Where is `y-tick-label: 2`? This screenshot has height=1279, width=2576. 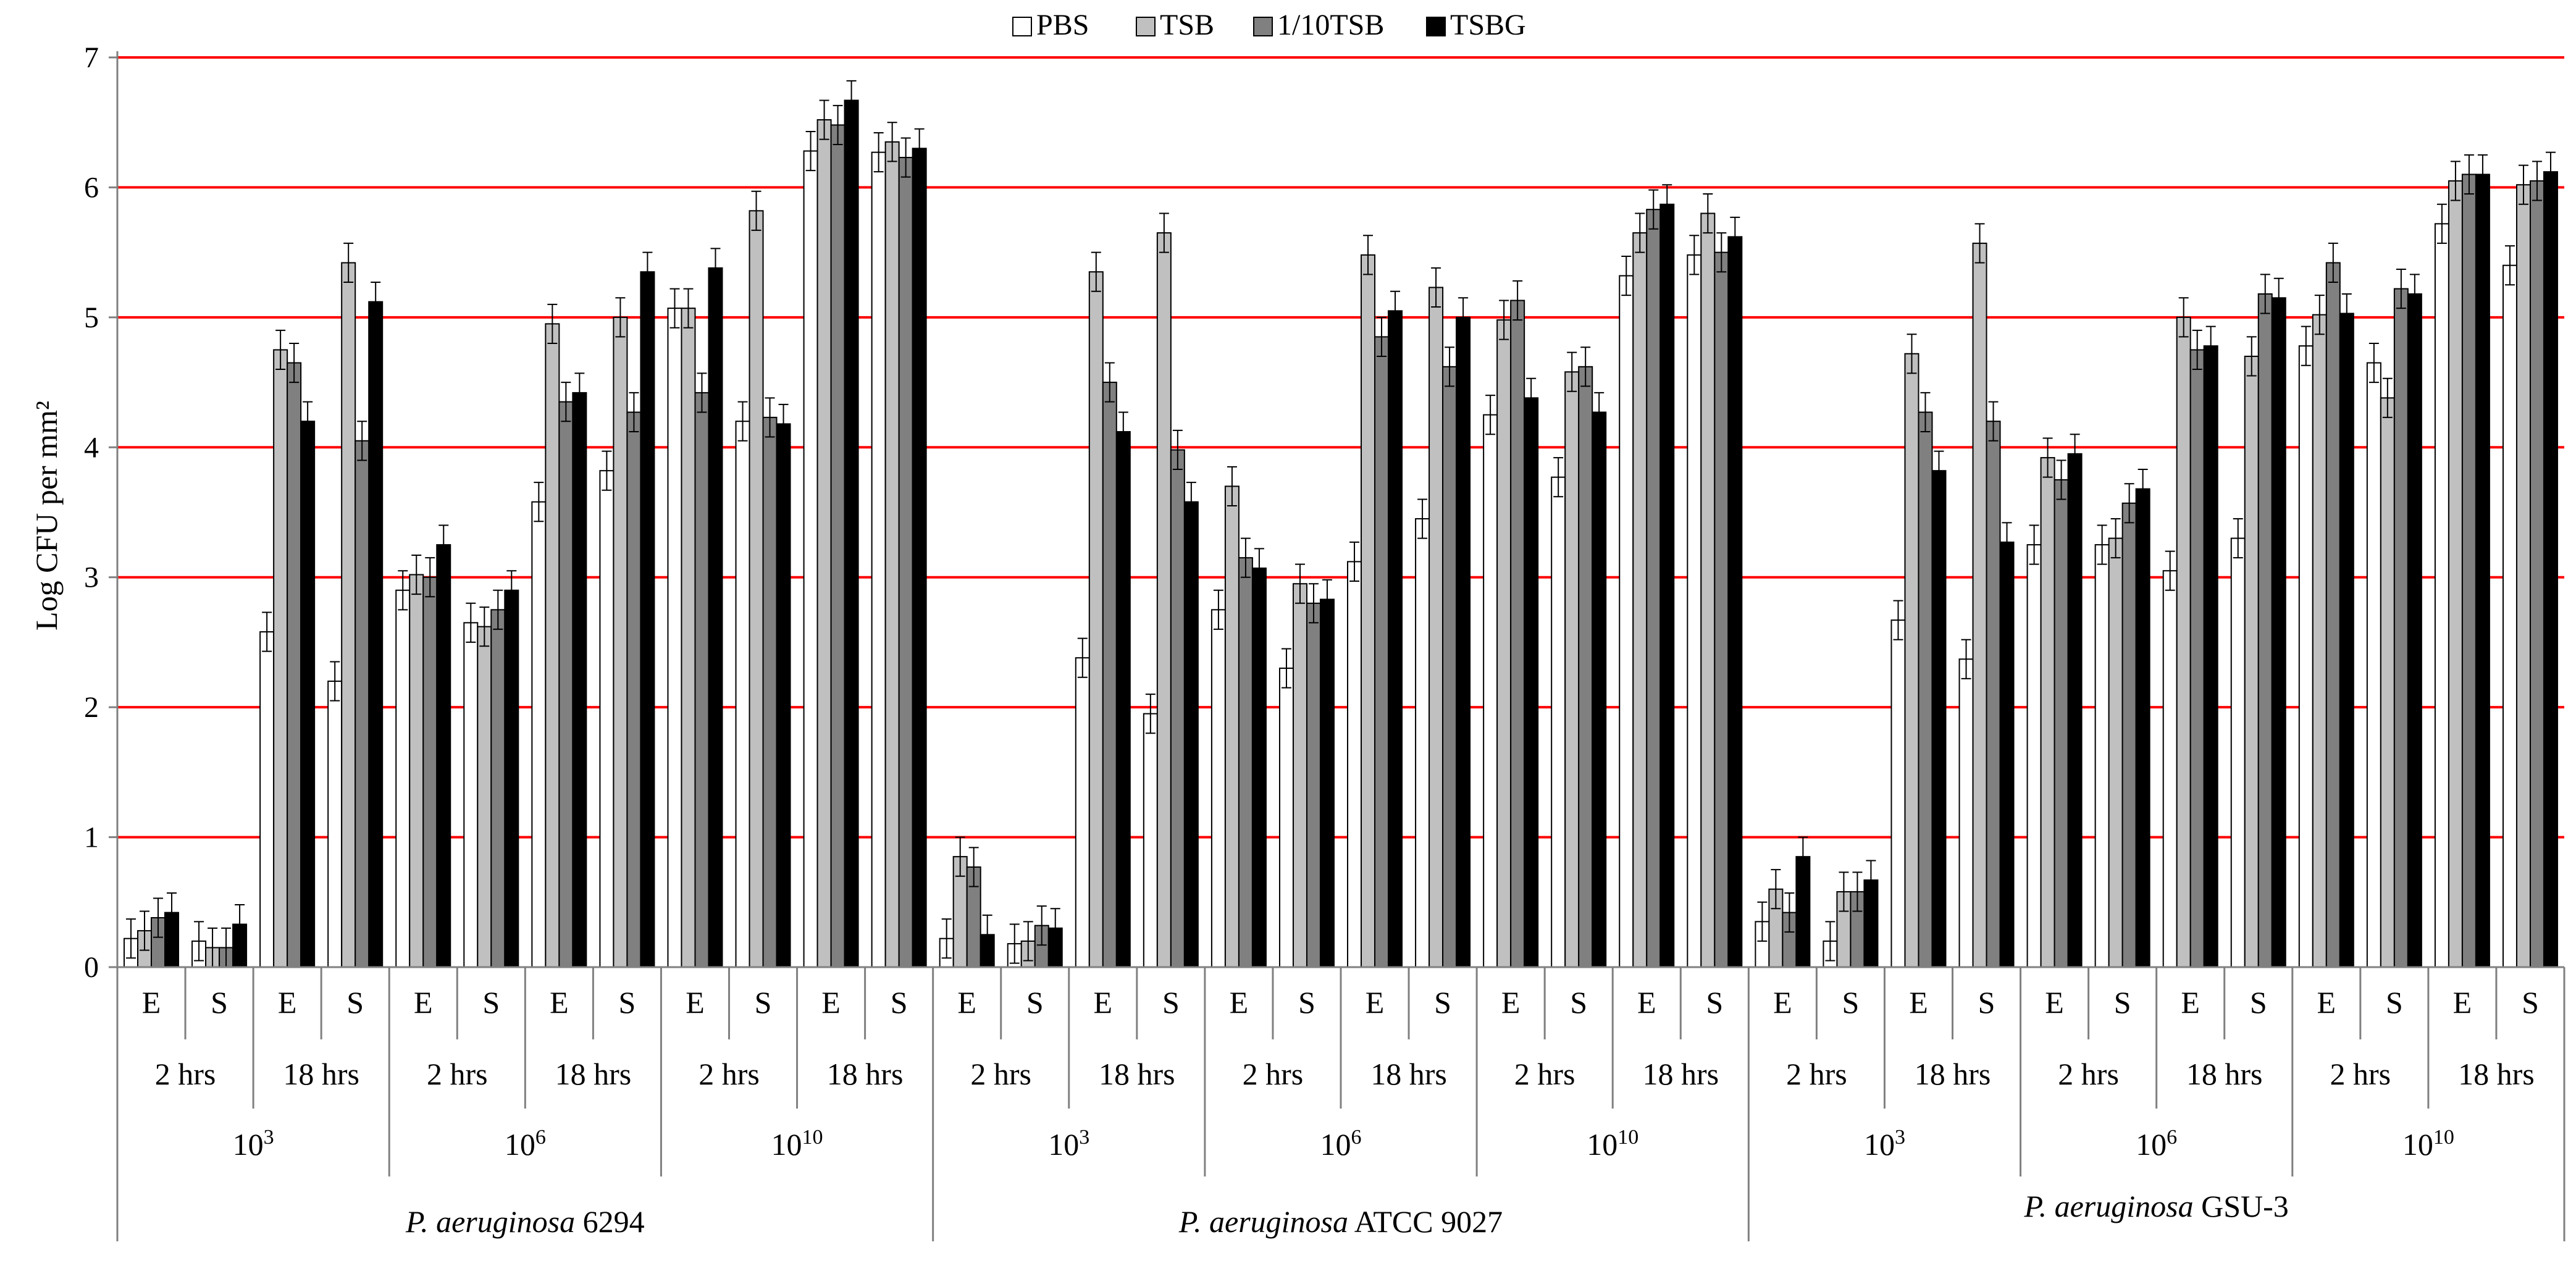 y-tick-label: 2 is located at coordinates (92, 707).